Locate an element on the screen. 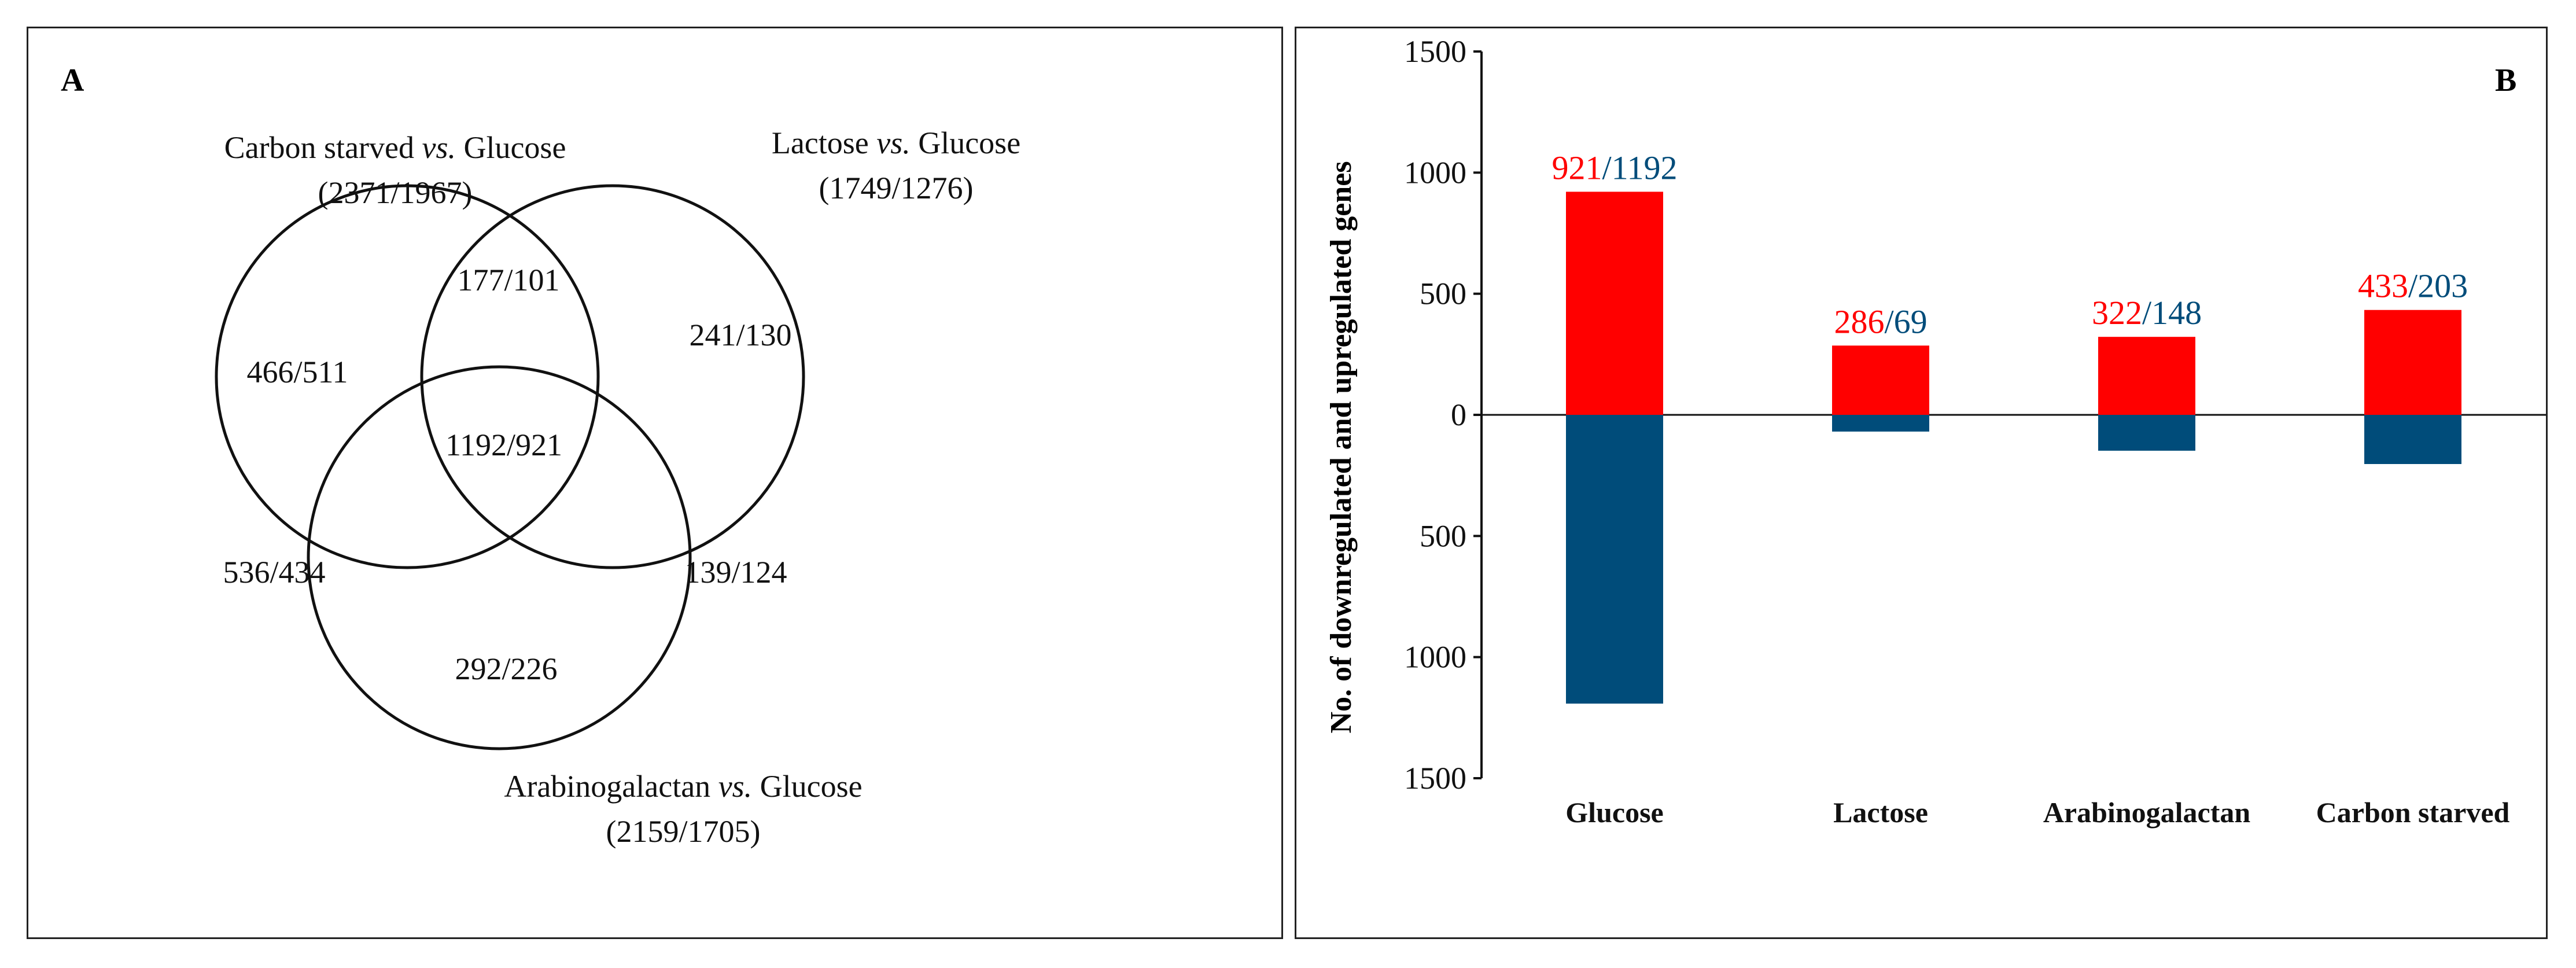 The width and height of the screenshot is (2576, 968). panel-label-b: B is located at coordinates (2505, 80).